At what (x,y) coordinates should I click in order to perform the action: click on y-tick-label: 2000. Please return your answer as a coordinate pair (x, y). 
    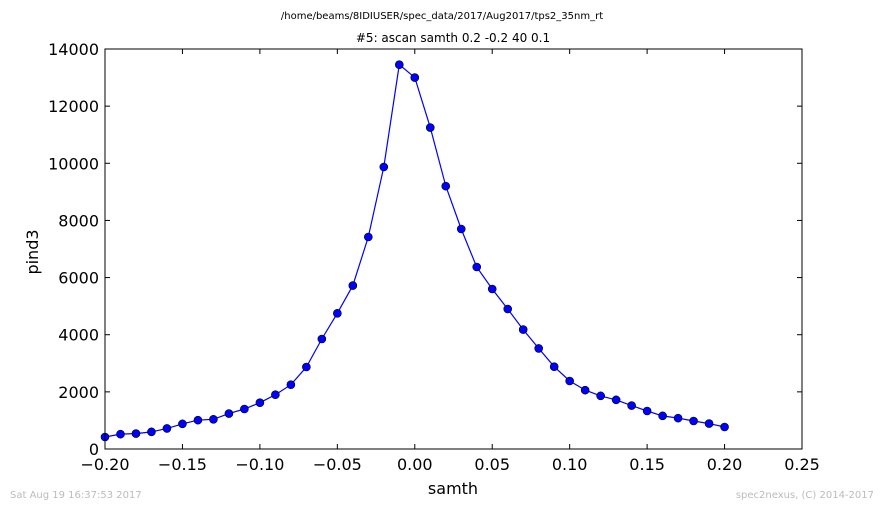
    Looking at the image, I should click on (78, 392).